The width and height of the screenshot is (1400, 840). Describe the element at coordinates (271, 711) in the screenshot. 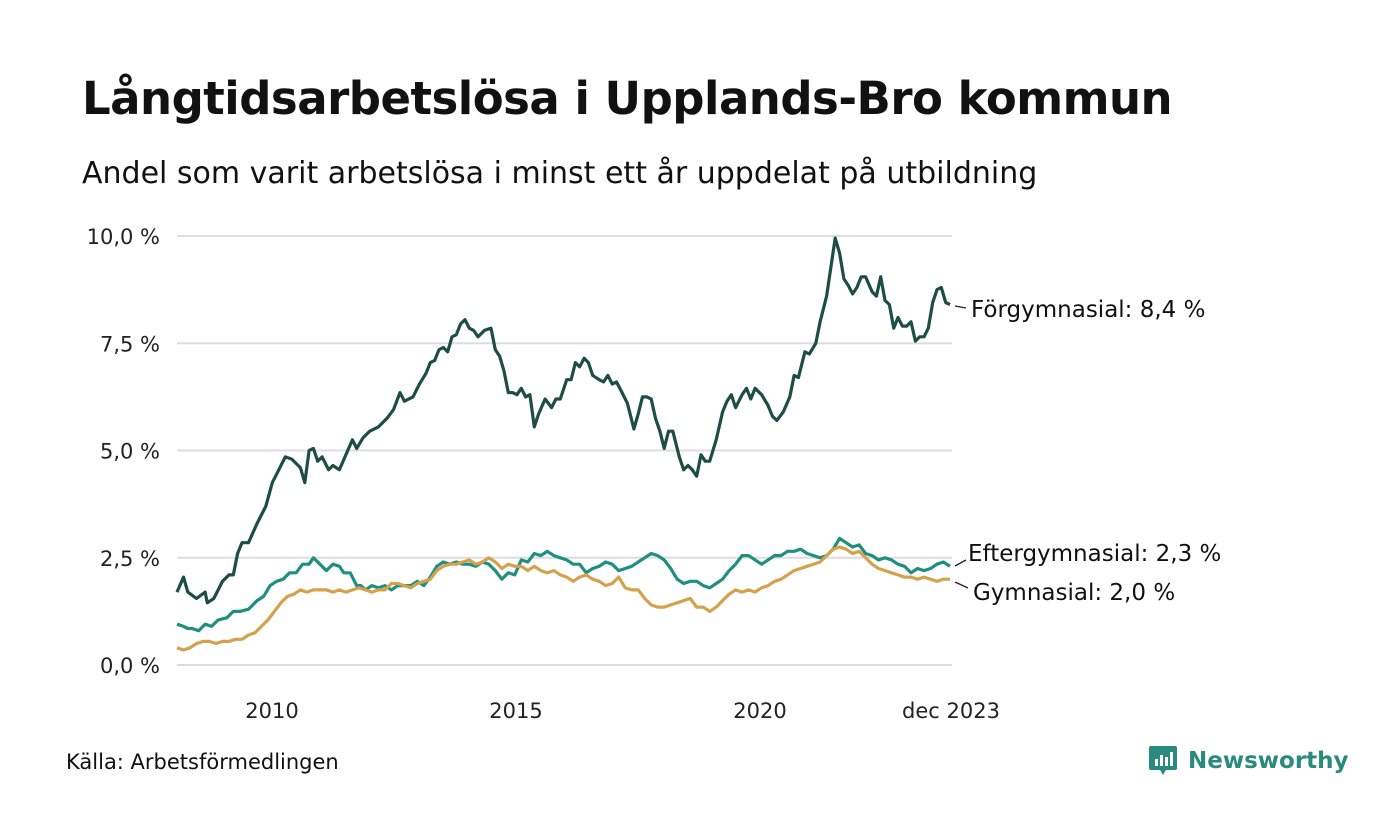

I see `x-tick-label: 2010` at that location.